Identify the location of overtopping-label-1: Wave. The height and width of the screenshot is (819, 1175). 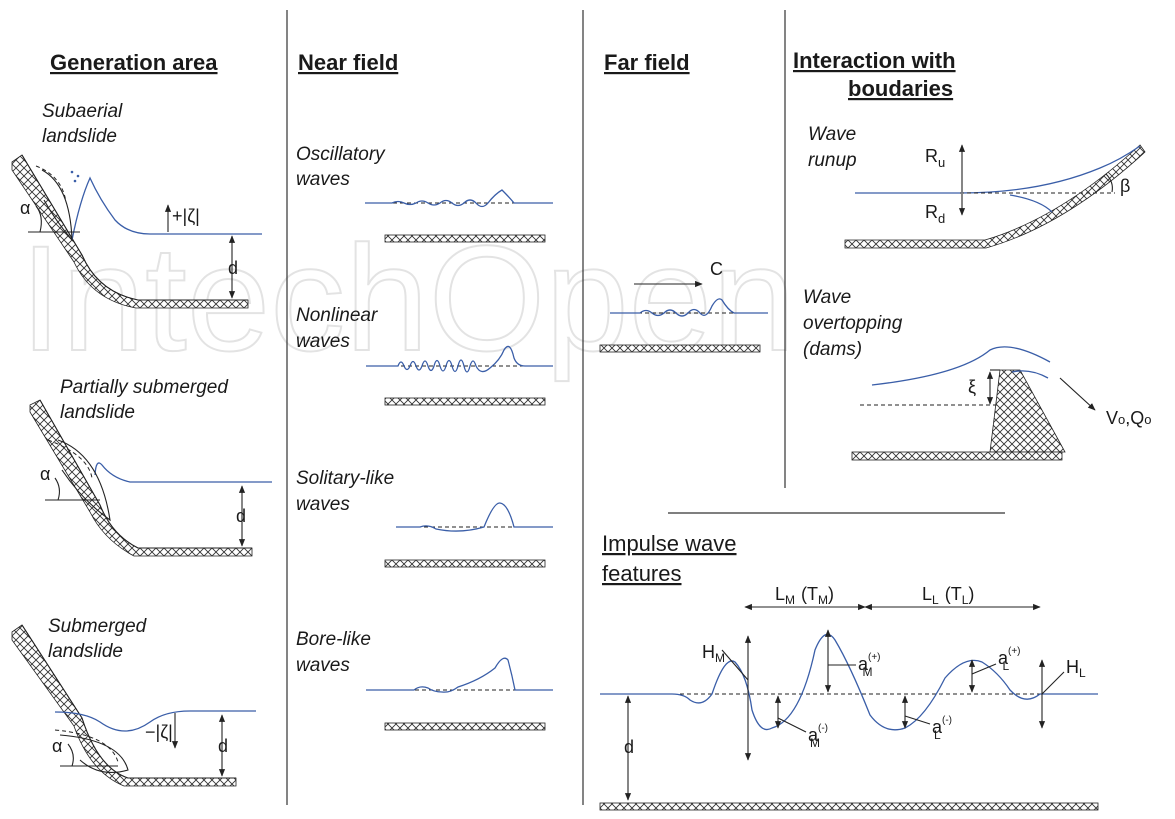
(827, 297).